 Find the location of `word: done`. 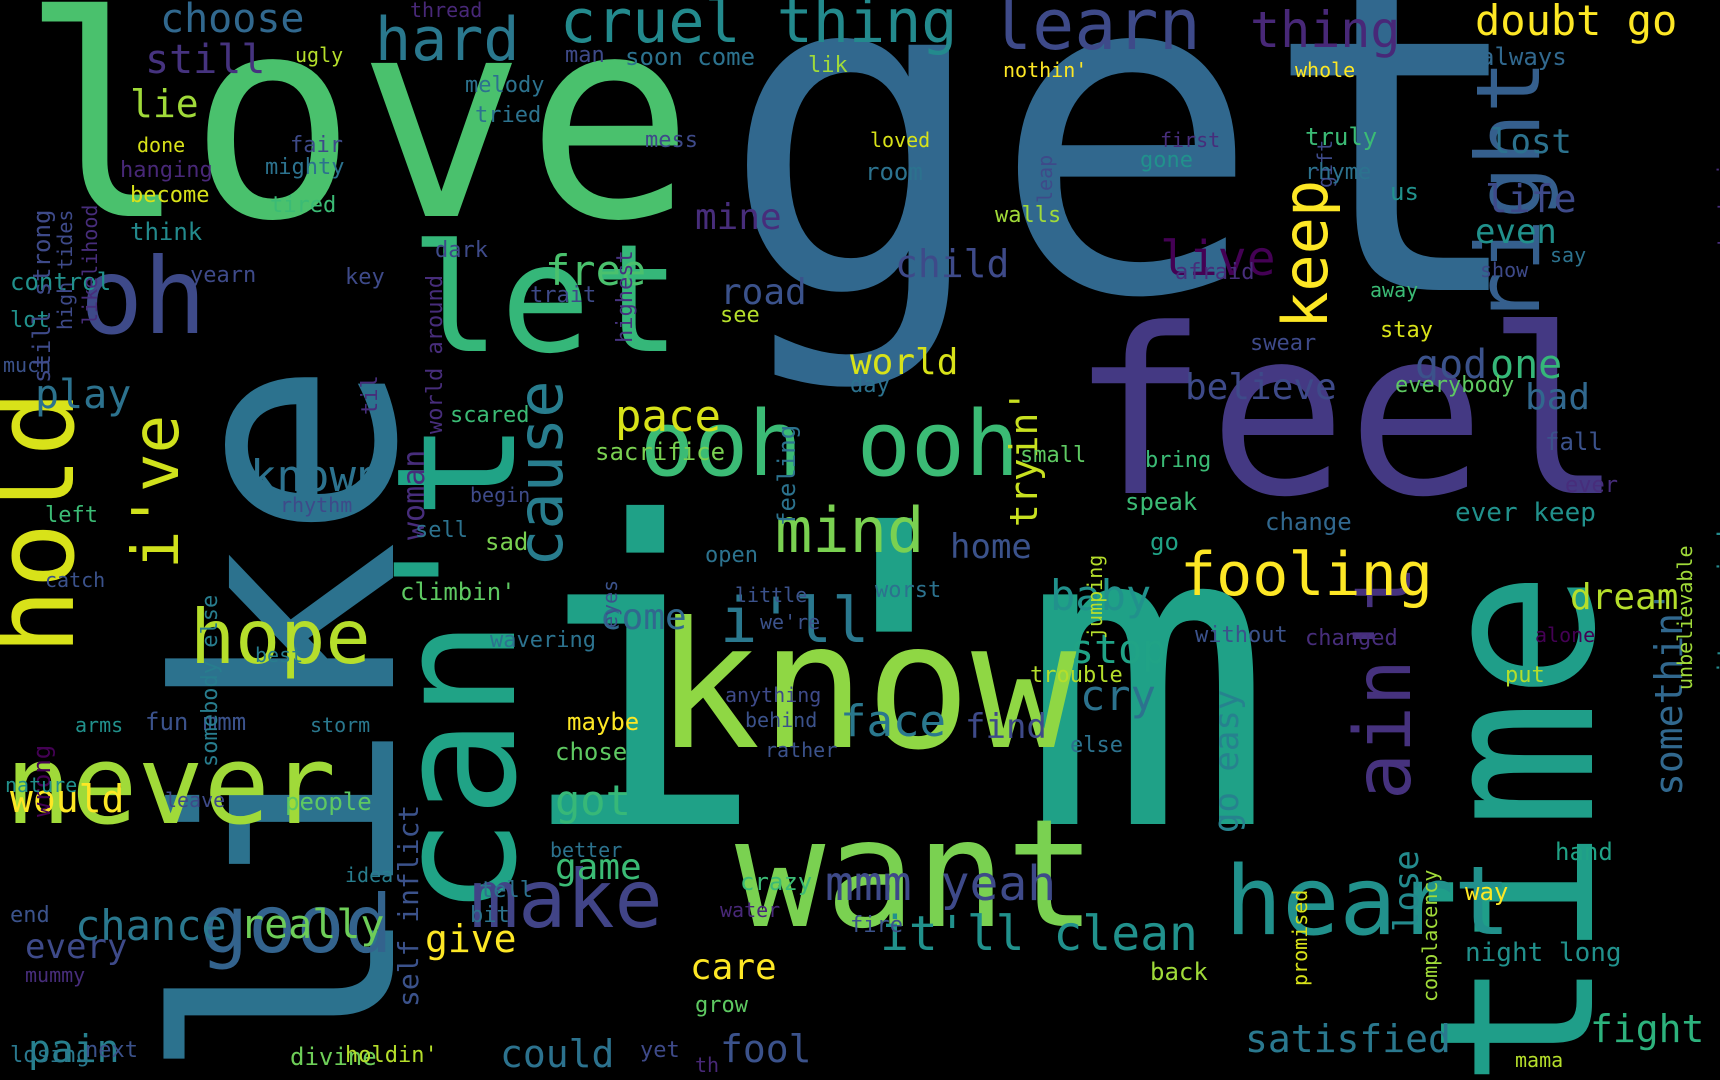

word: done is located at coordinates (161, 145).